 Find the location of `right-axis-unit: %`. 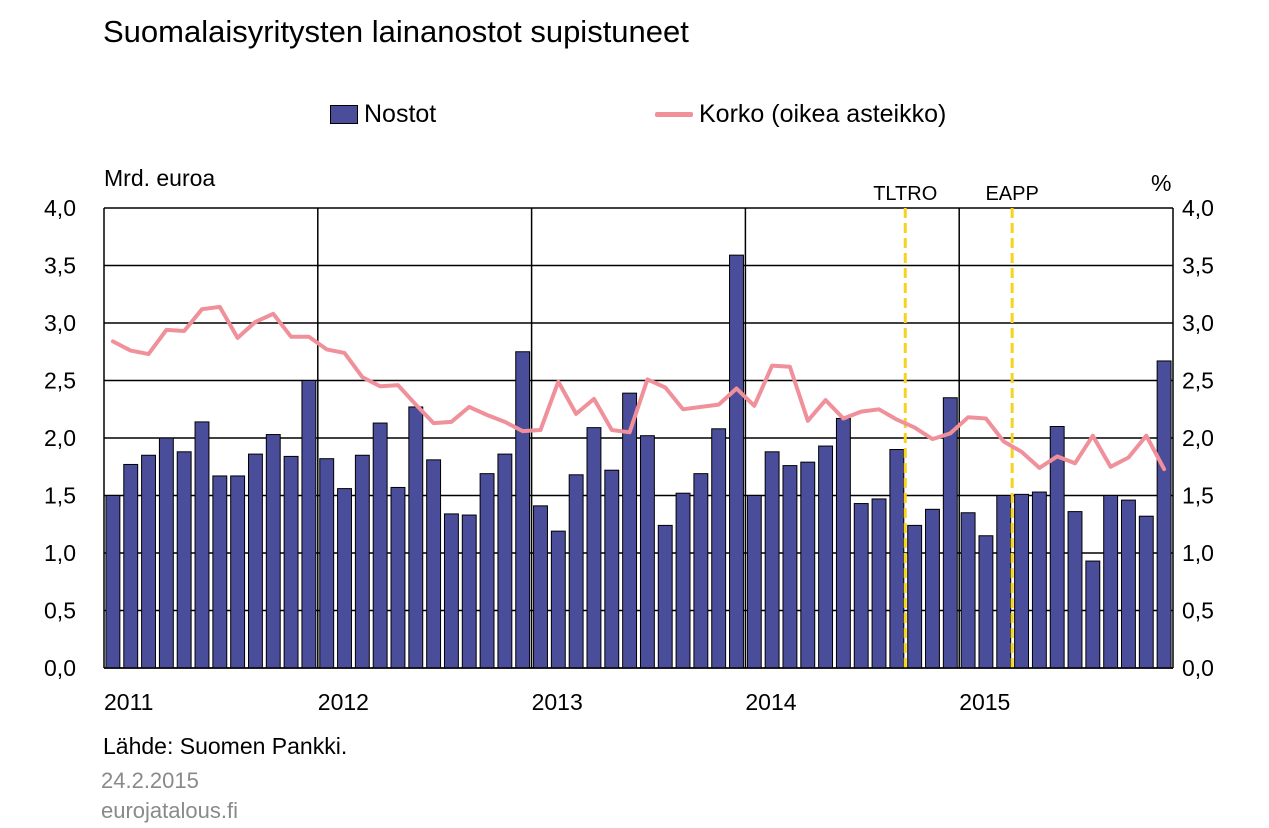

right-axis-unit: % is located at coordinates (1161, 183).